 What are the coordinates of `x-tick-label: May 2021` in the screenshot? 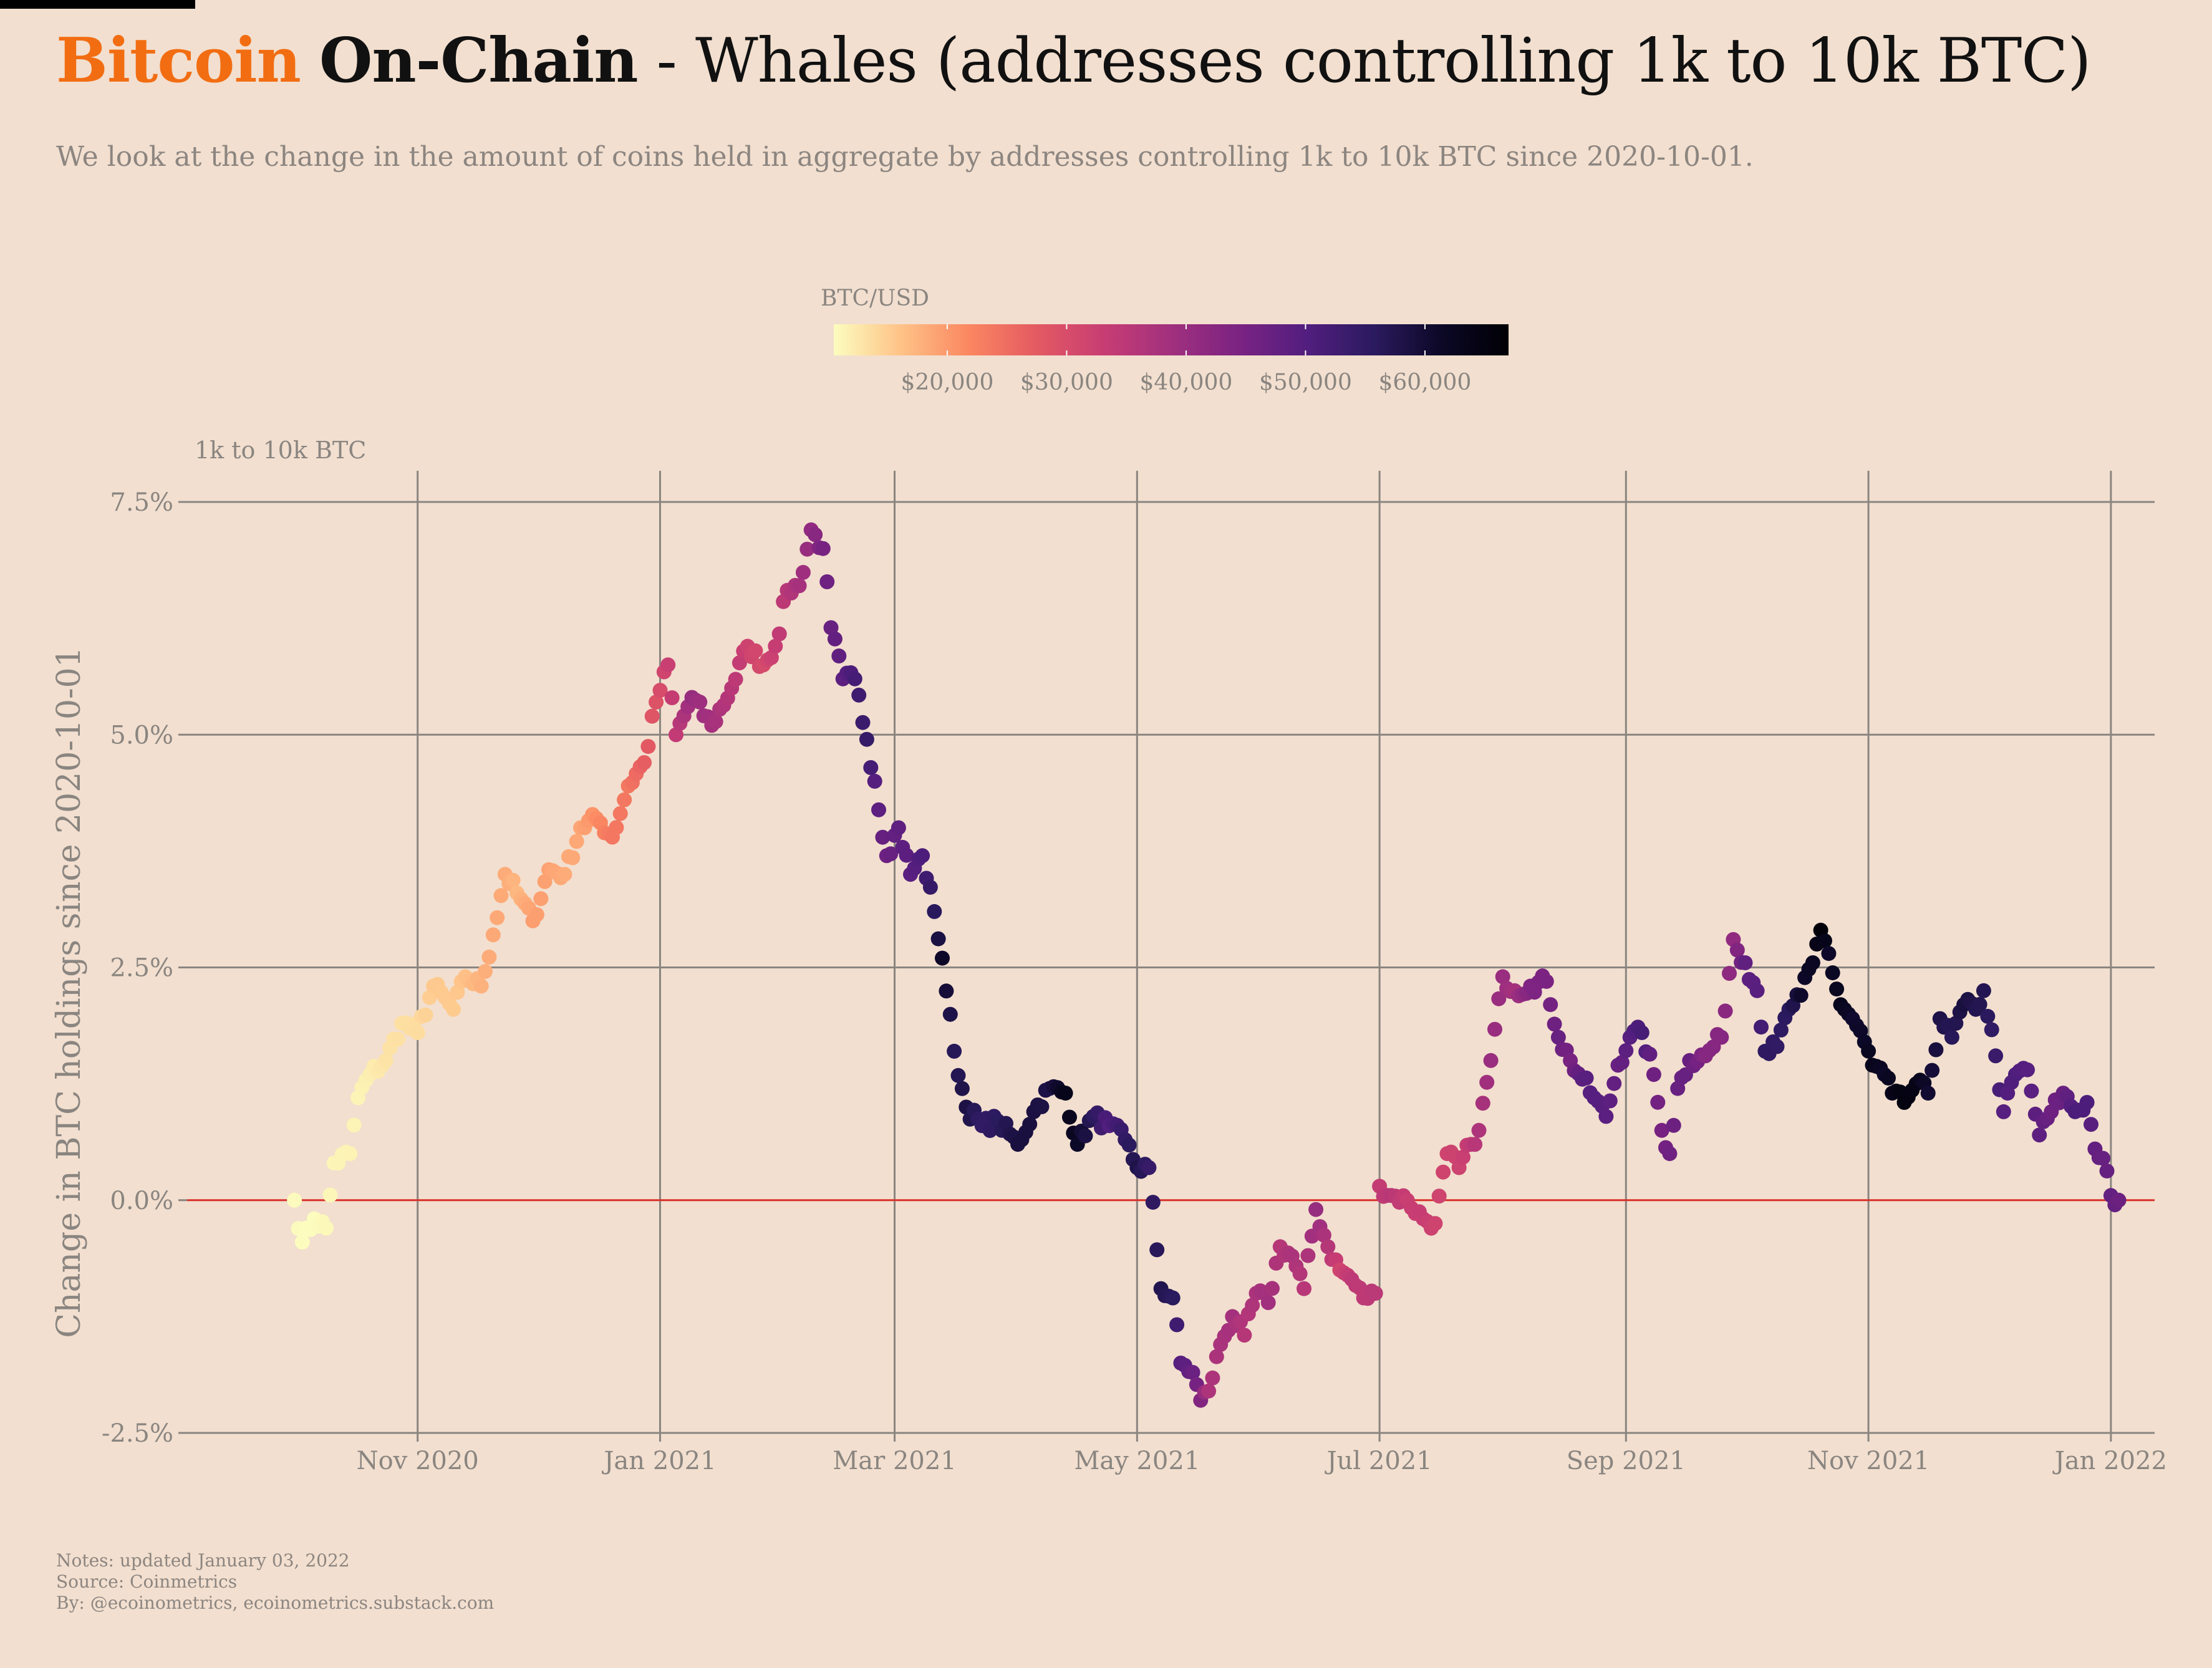 It's located at (1137, 1461).